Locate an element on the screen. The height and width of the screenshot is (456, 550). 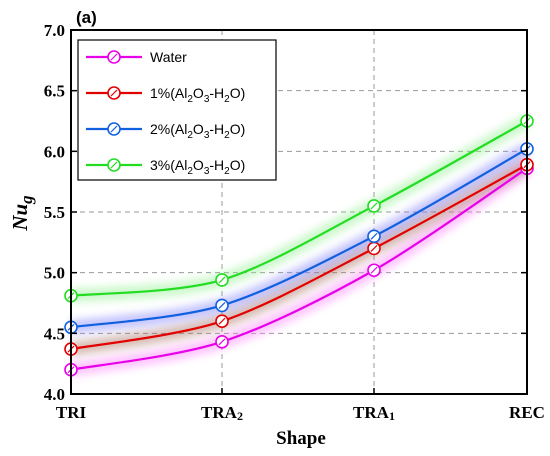
legend-box is located at coordinates (177, 110).